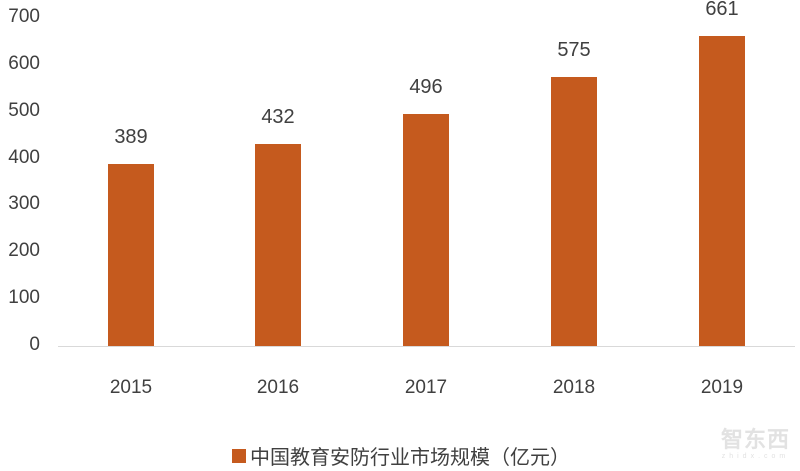 This screenshot has width=800, height=471. What do you see at coordinates (24, 16) in the screenshot?
I see `y-tick-label: 700` at bounding box center [24, 16].